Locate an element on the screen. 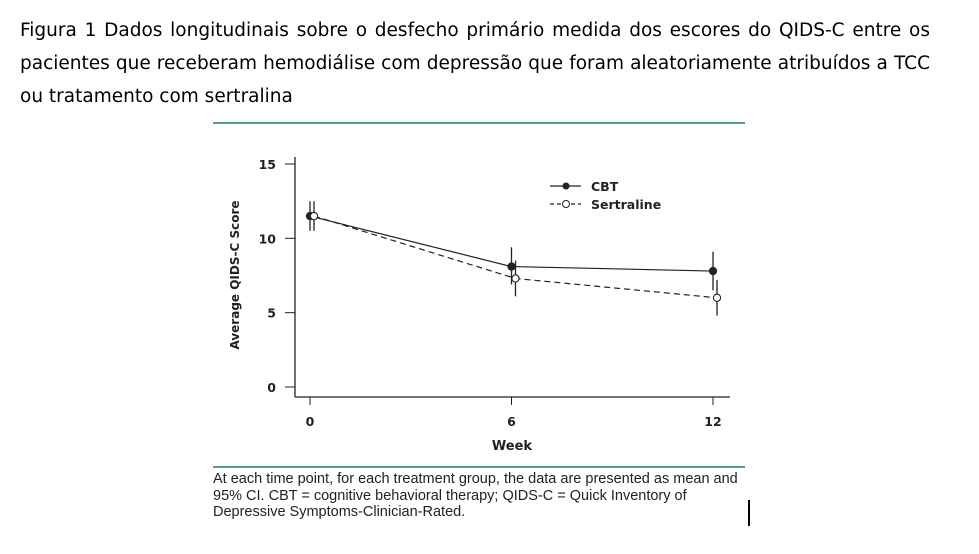  y-tick-label: 0 is located at coordinates (271, 387).